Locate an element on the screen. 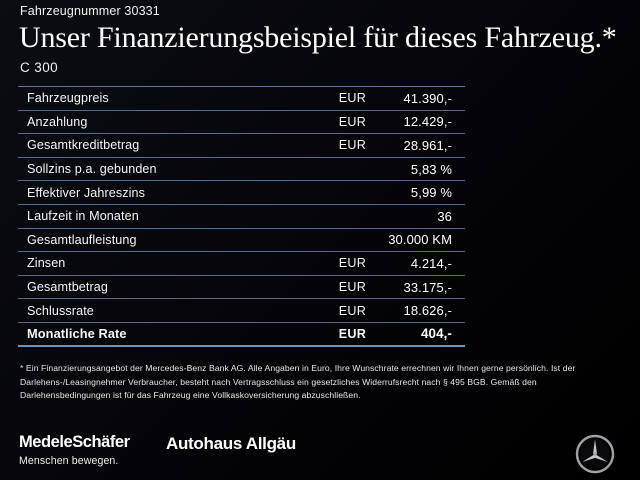 Image resolution: width=640 pixels, height=480 pixels. dealer-brand-name: MedeleSchäfer is located at coordinates (74, 442).